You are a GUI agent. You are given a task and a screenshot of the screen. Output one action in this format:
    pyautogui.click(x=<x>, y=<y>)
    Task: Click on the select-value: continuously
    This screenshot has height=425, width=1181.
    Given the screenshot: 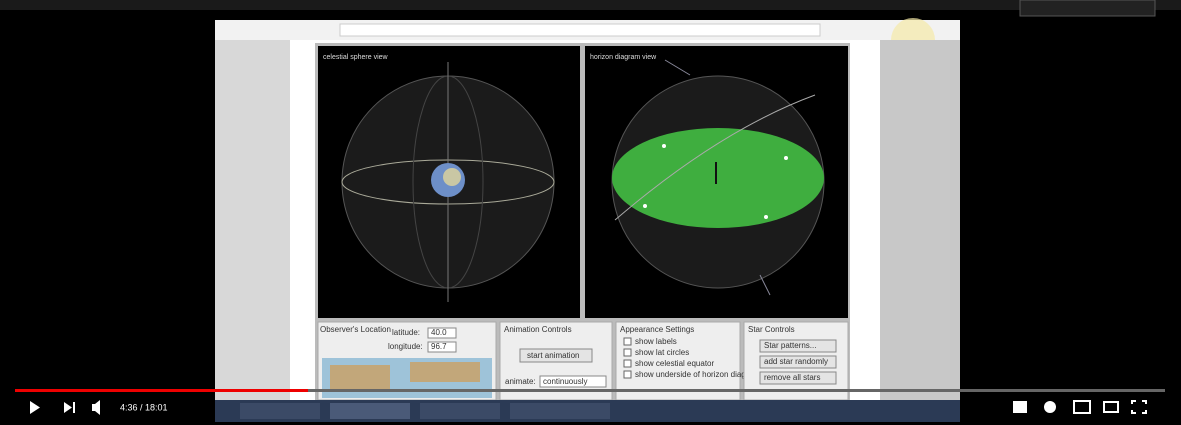 What is the action you would take?
    pyautogui.click(x=565, y=381)
    